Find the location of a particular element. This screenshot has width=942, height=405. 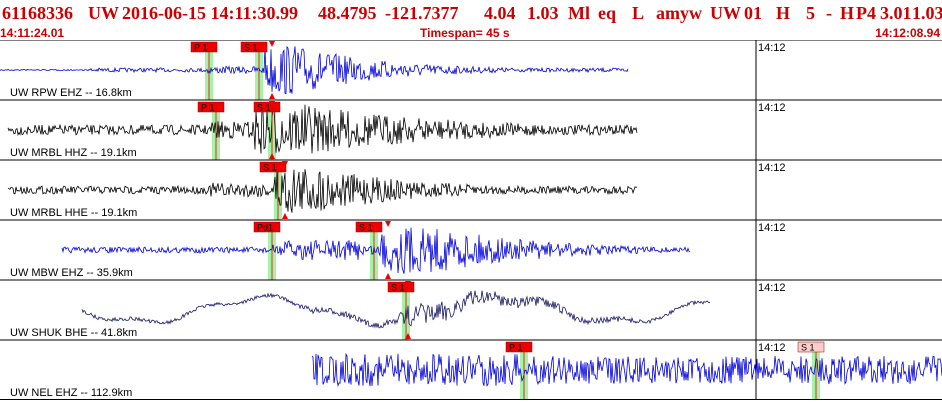

station-label: UW NEL EHZ -- 112.9km is located at coordinates (71, 393).